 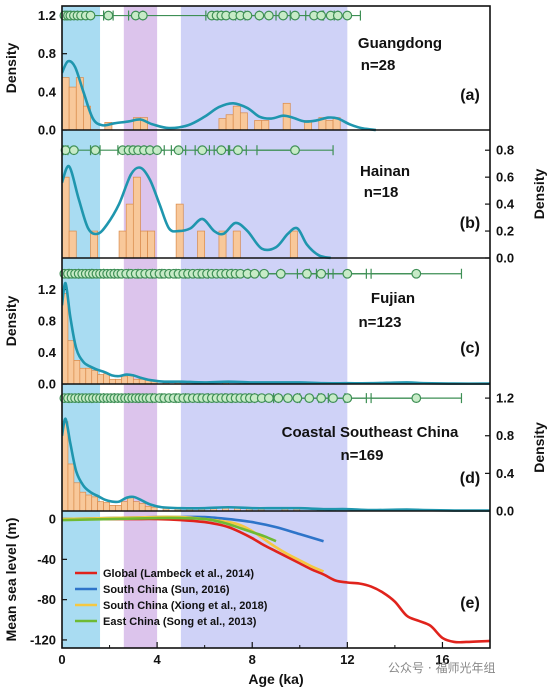 What do you see at coordinates (505, 231) in the screenshot?
I see `y-tick-label: 0.2` at bounding box center [505, 231].